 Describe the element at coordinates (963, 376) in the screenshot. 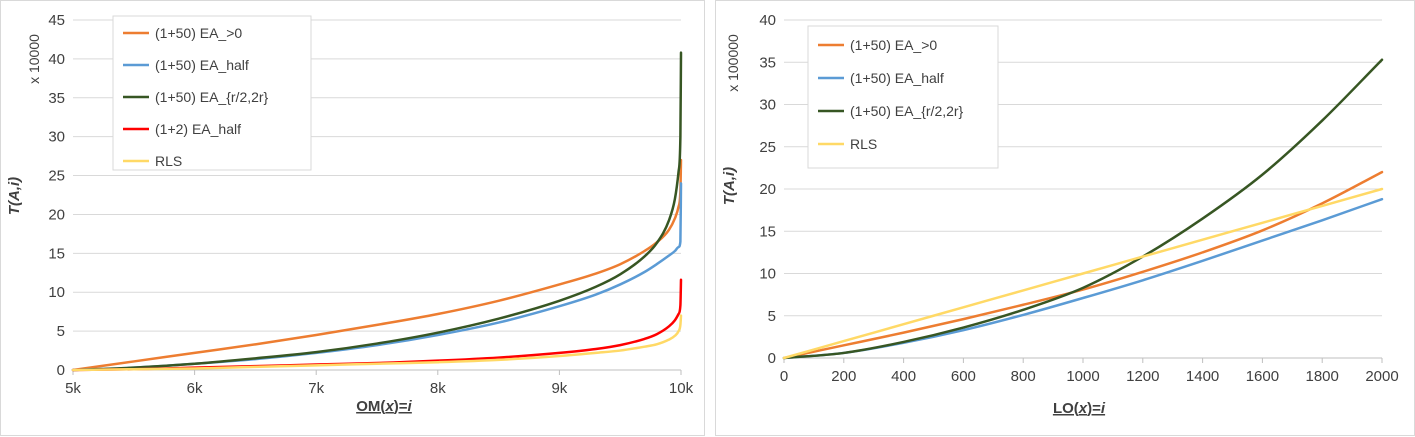

I see `x-tick-label: 600` at that location.